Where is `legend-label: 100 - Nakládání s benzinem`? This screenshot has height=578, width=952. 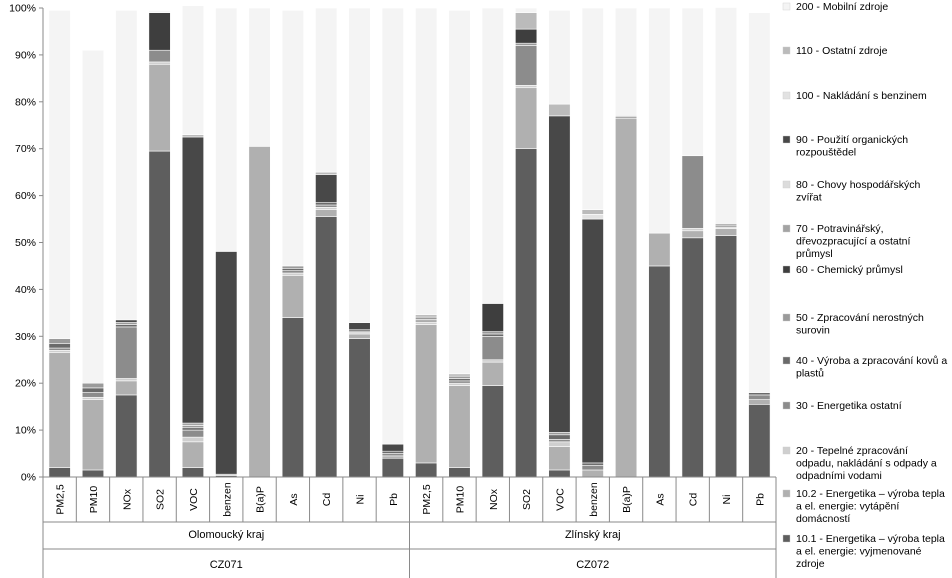
legend-label: 100 - Nakládání s benzinem is located at coordinates (861, 96).